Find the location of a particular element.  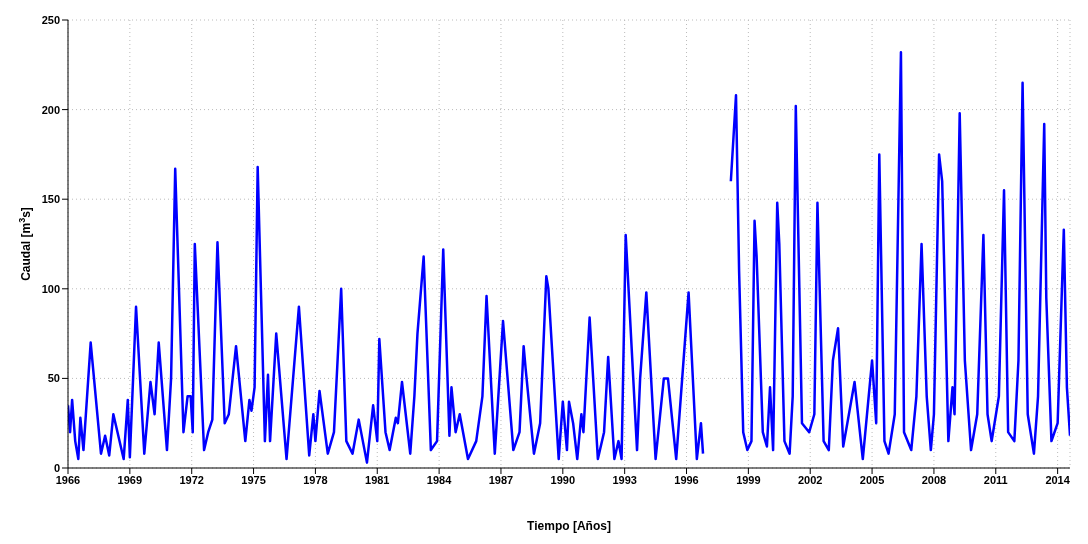

x-tick-label: 2008 is located at coordinates (934, 479).